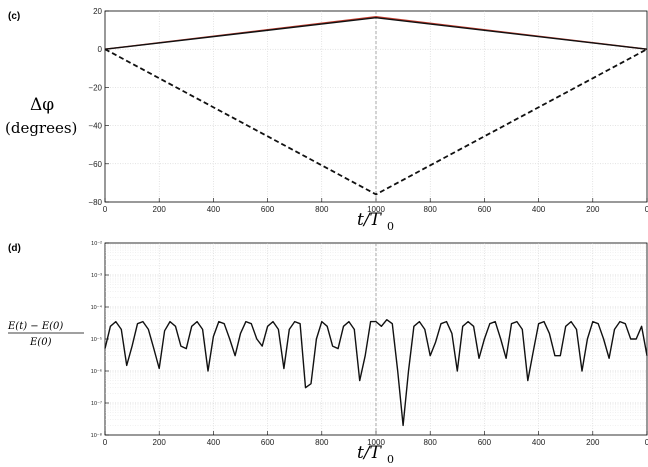  What do you see at coordinates (35, 326) in the screenshot?
I see `panel-d-ylabel-numerator: E(t) − E(0)` at bounding box center [35, 326].